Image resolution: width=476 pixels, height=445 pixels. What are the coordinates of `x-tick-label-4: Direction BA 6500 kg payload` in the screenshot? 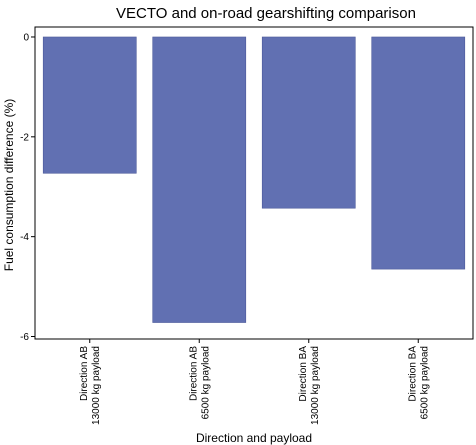 It's located at (418, 383).